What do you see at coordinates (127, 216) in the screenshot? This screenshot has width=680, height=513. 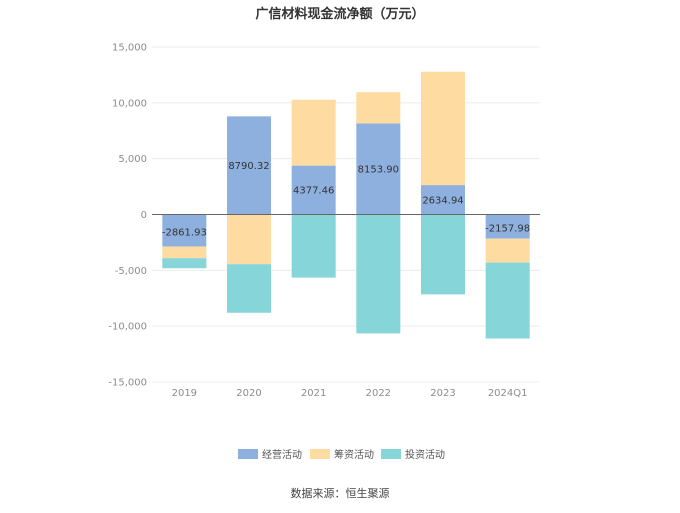 I see `y-axis-ticks: 15,000 10,000 5,000 0 -5,000 -10,000 -15,000` at bounding box center [127, 216].